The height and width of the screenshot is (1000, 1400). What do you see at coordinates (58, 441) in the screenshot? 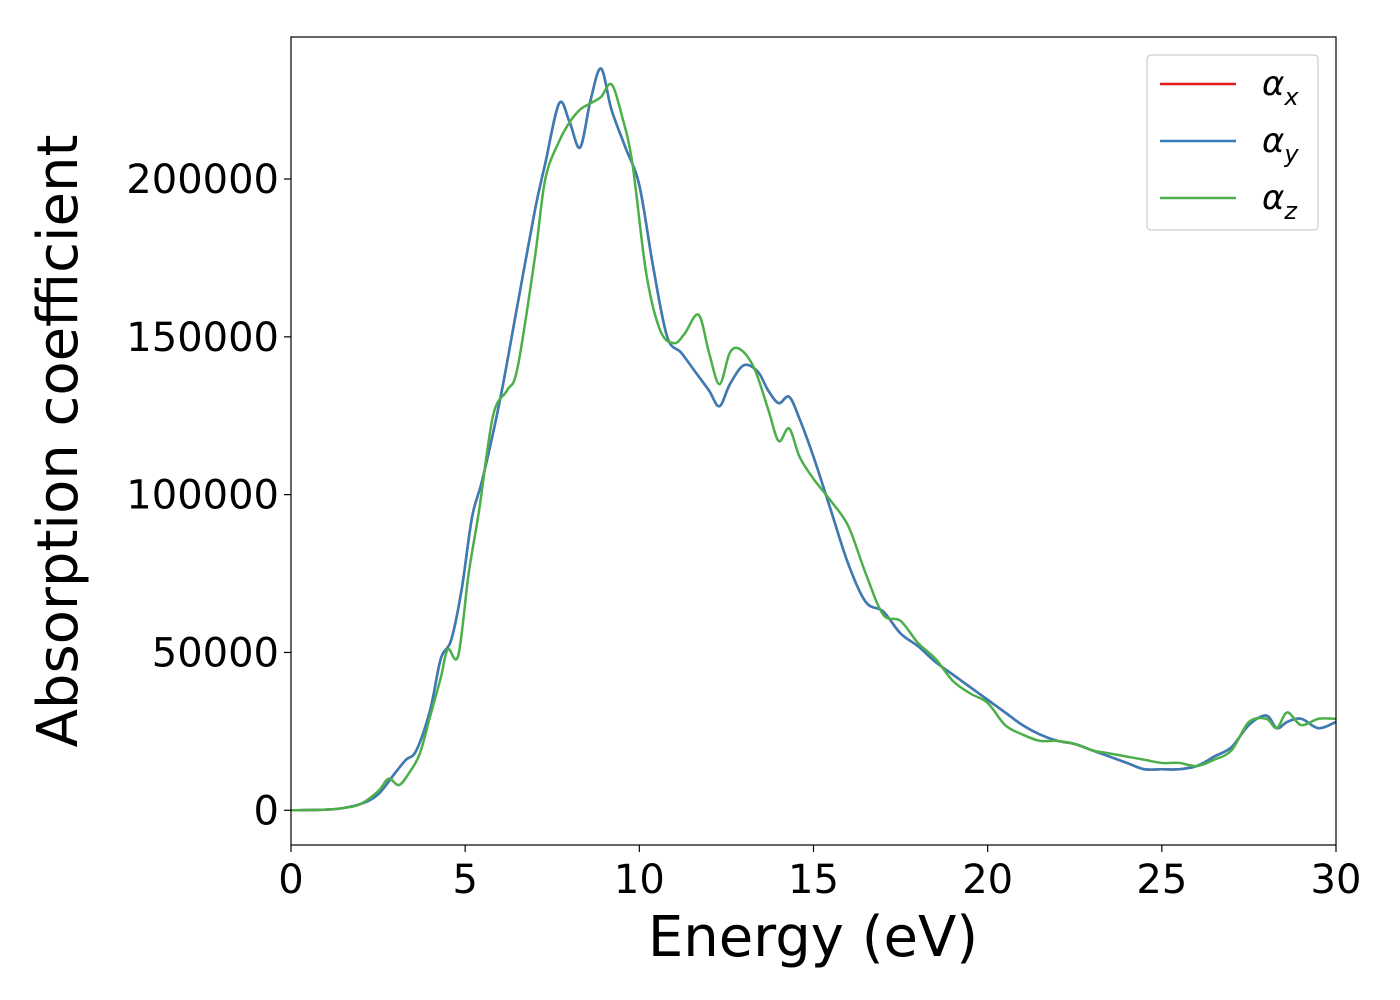
I see `y-axis-title: Absorption coefficient` at bounding box center [58, 441].